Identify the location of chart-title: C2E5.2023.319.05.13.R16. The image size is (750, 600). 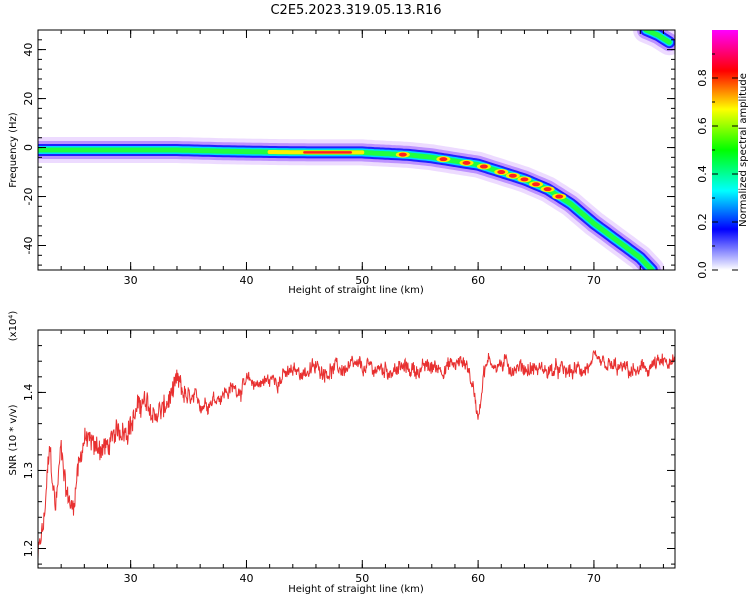
(355, 10).